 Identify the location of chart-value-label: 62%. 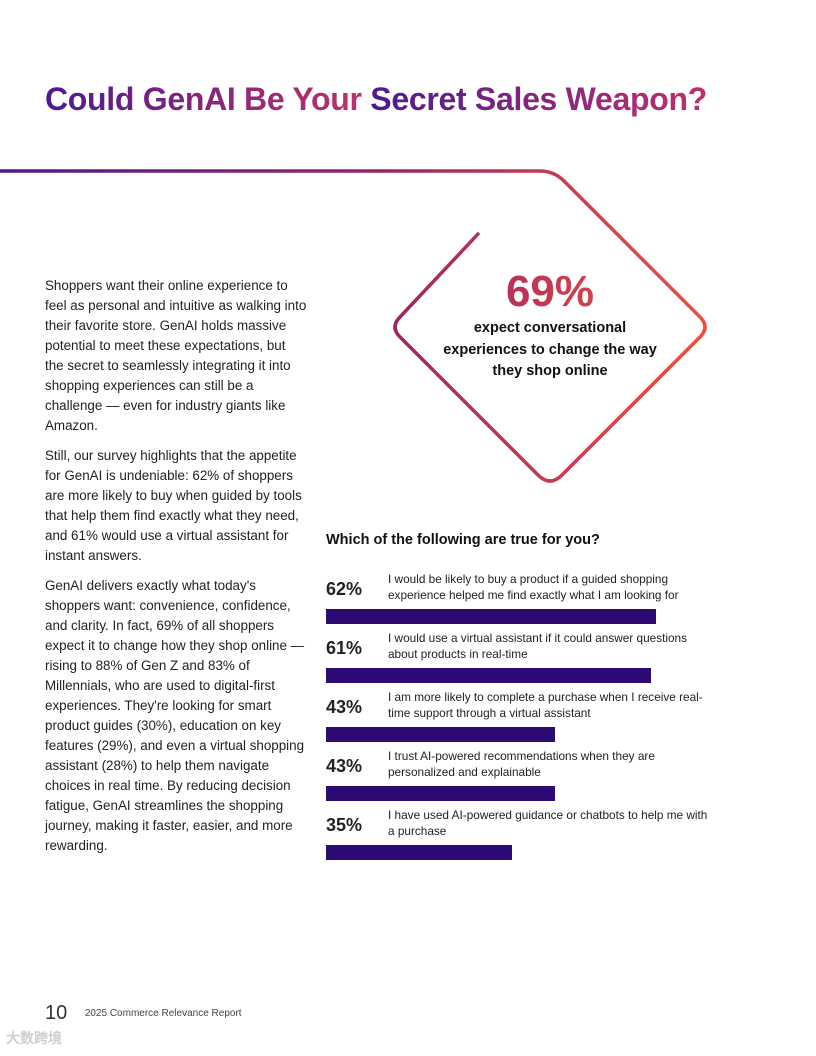
(344, 589).